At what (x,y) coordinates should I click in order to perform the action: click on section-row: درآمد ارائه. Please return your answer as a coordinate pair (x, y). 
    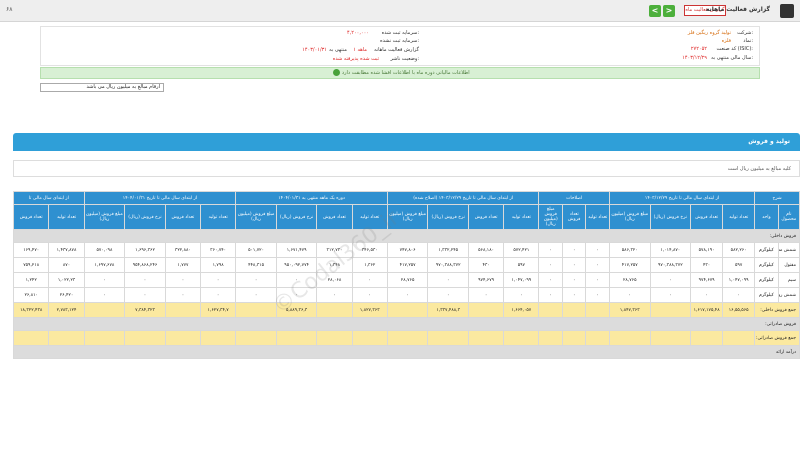
    Looking at the image, I should click on (406, 352).